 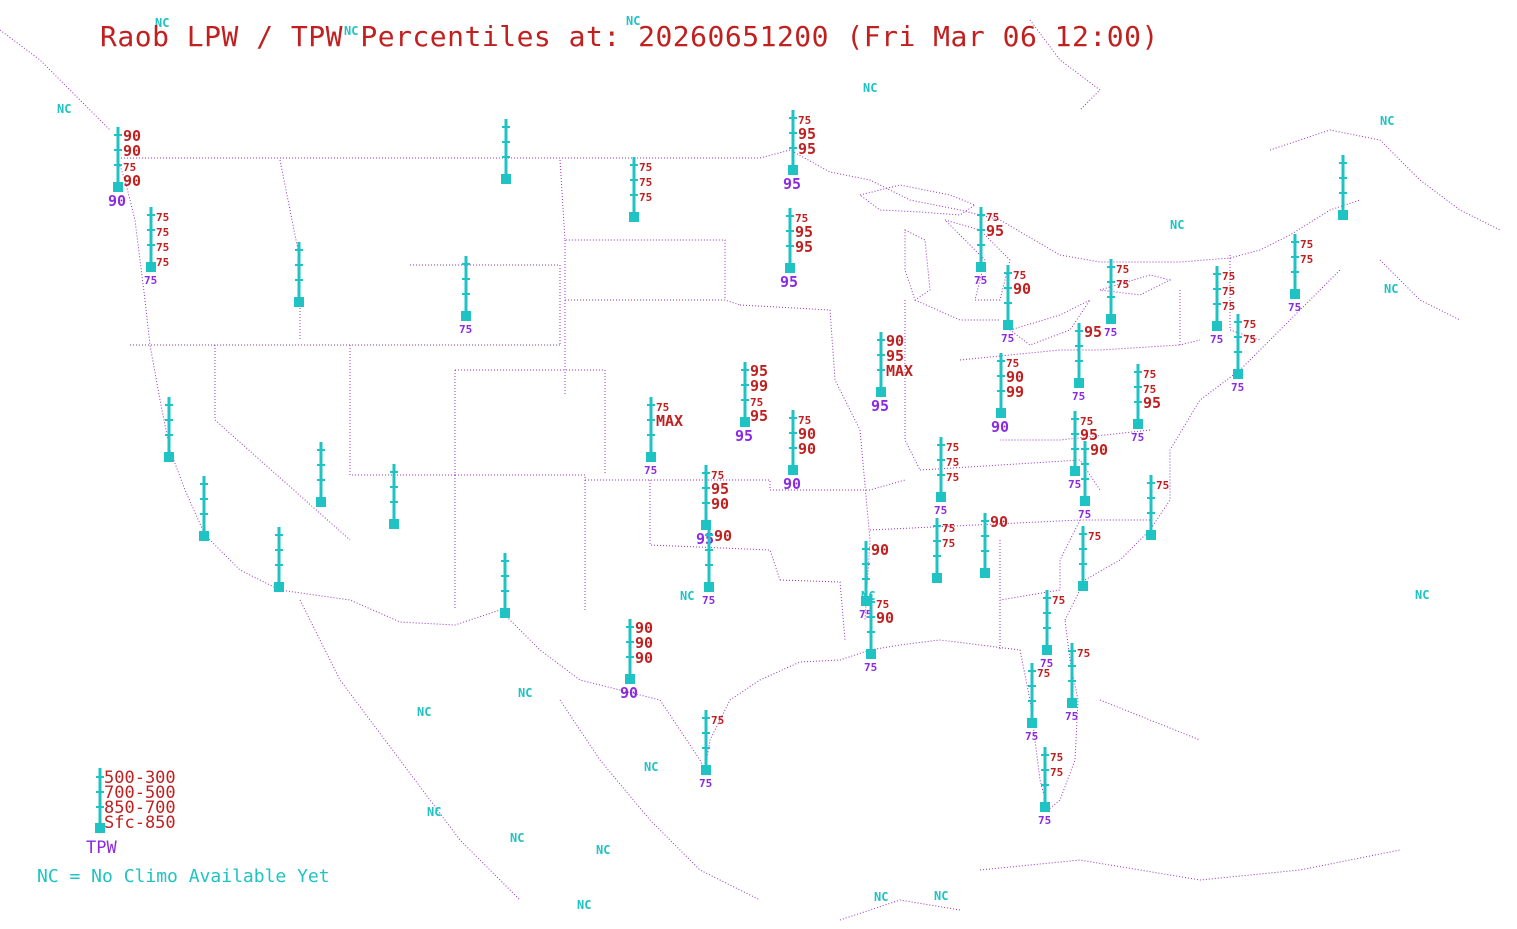 What do you see at coordinates (874, 581) in the screenshot?
I see `station-marker: 90 75` at bounding box center [874, 581].